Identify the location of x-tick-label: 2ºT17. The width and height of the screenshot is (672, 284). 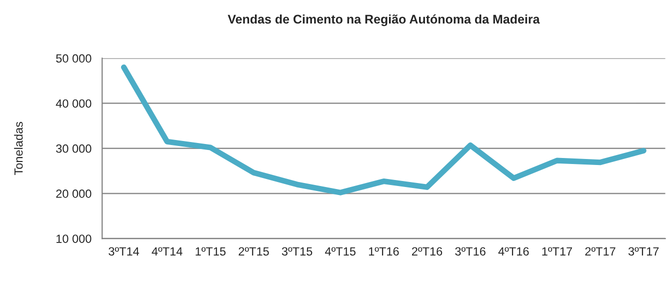
(600, 251).